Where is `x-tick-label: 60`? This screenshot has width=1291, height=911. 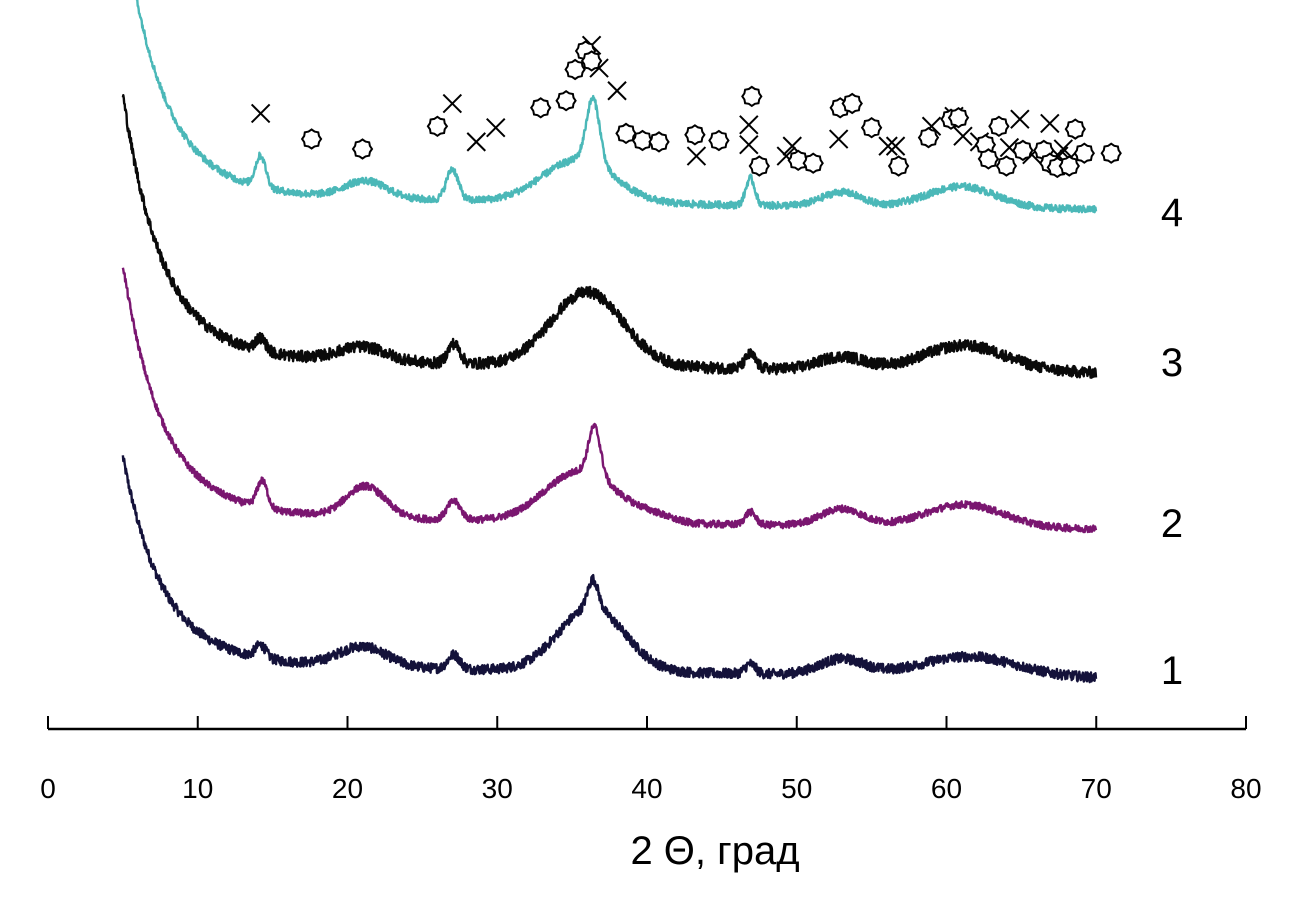
x-tick-label: 60 is located at coordinates (946, 788).